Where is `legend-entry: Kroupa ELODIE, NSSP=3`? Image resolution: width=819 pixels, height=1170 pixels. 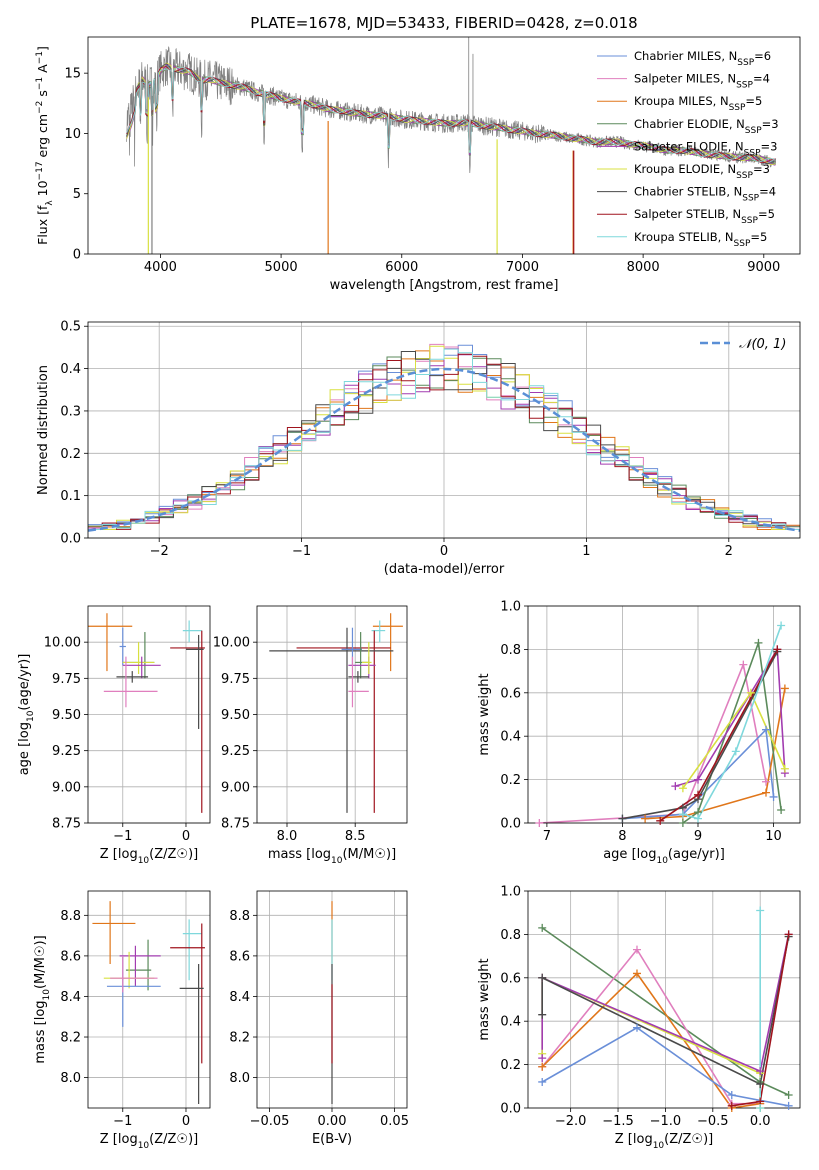
legend-entry: Kroupa ELODIE, NSSP=3 is located at coordinates (702, 171).